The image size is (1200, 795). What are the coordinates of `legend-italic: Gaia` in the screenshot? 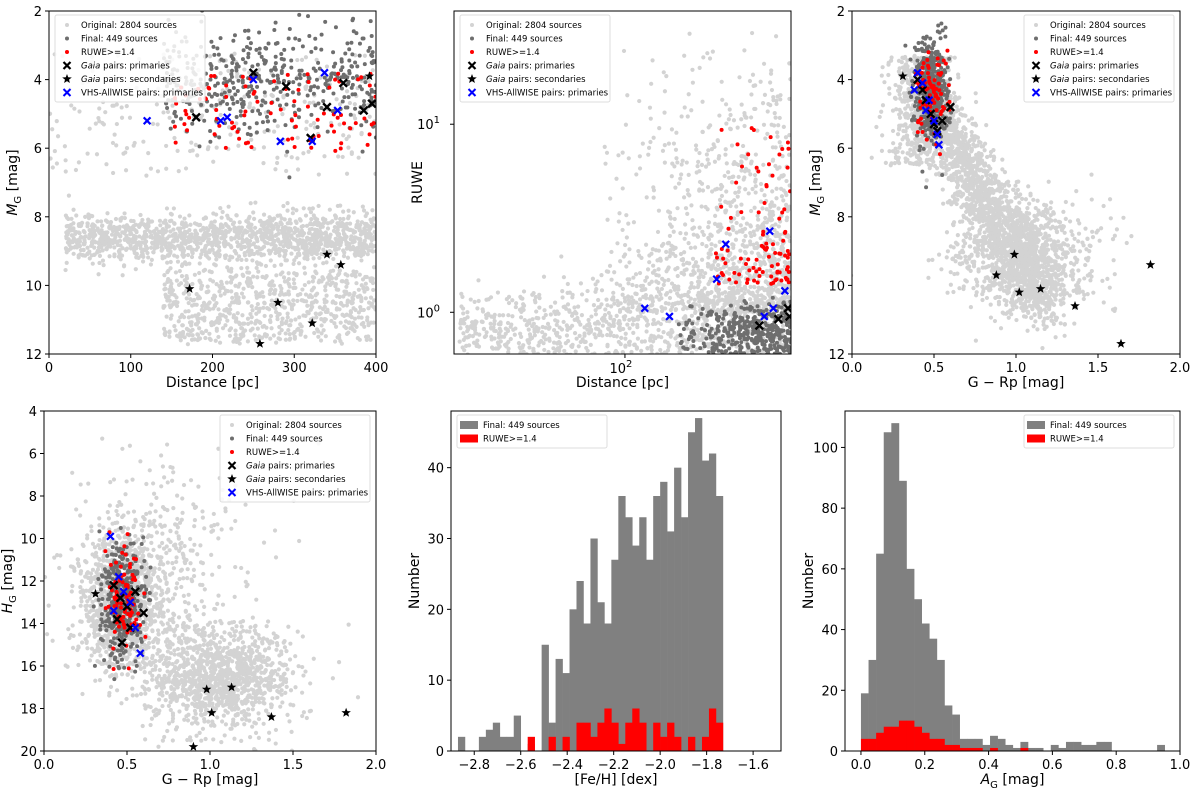 It's located at (90, 80).